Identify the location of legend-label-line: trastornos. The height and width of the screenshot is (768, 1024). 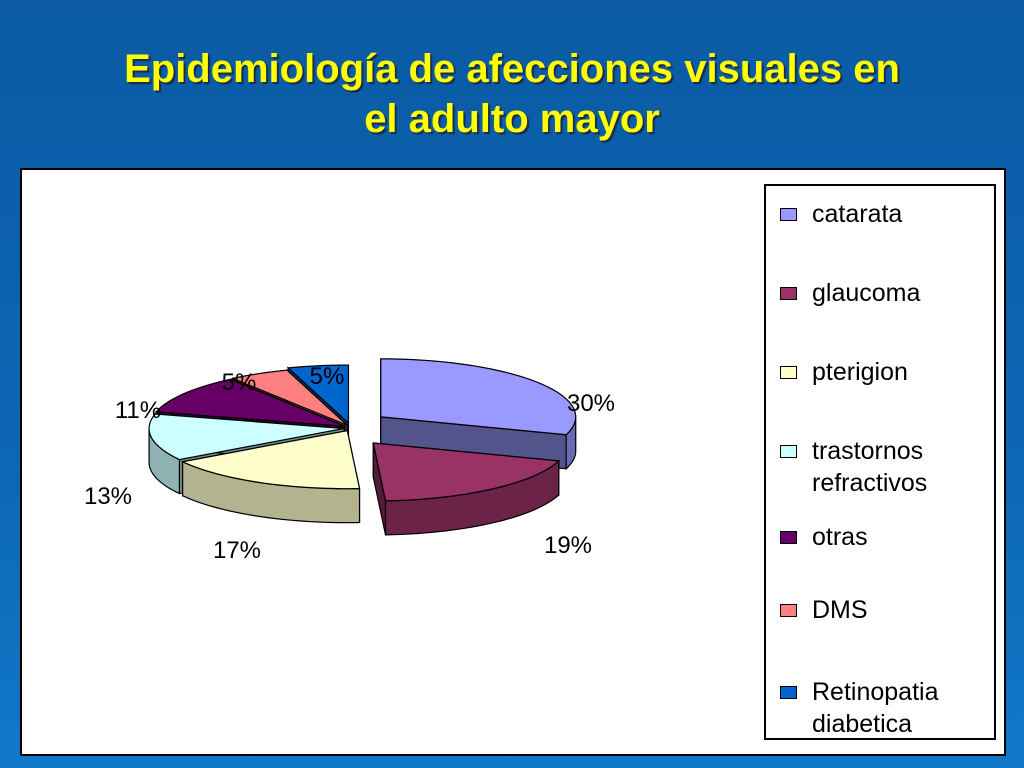
(868, 451).